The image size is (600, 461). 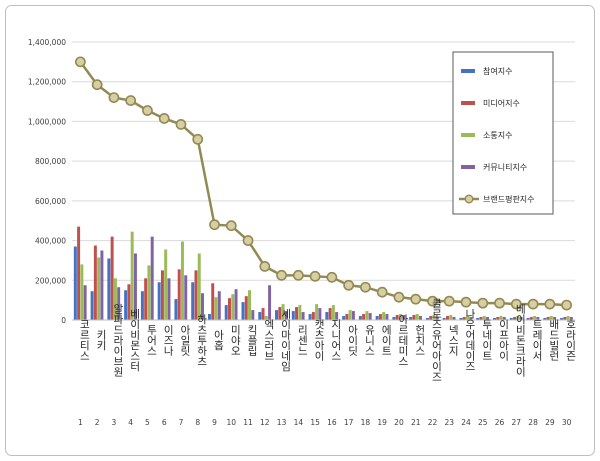 I want to click on x-tick-label: 배드빌런, so click(x=554, y=340).